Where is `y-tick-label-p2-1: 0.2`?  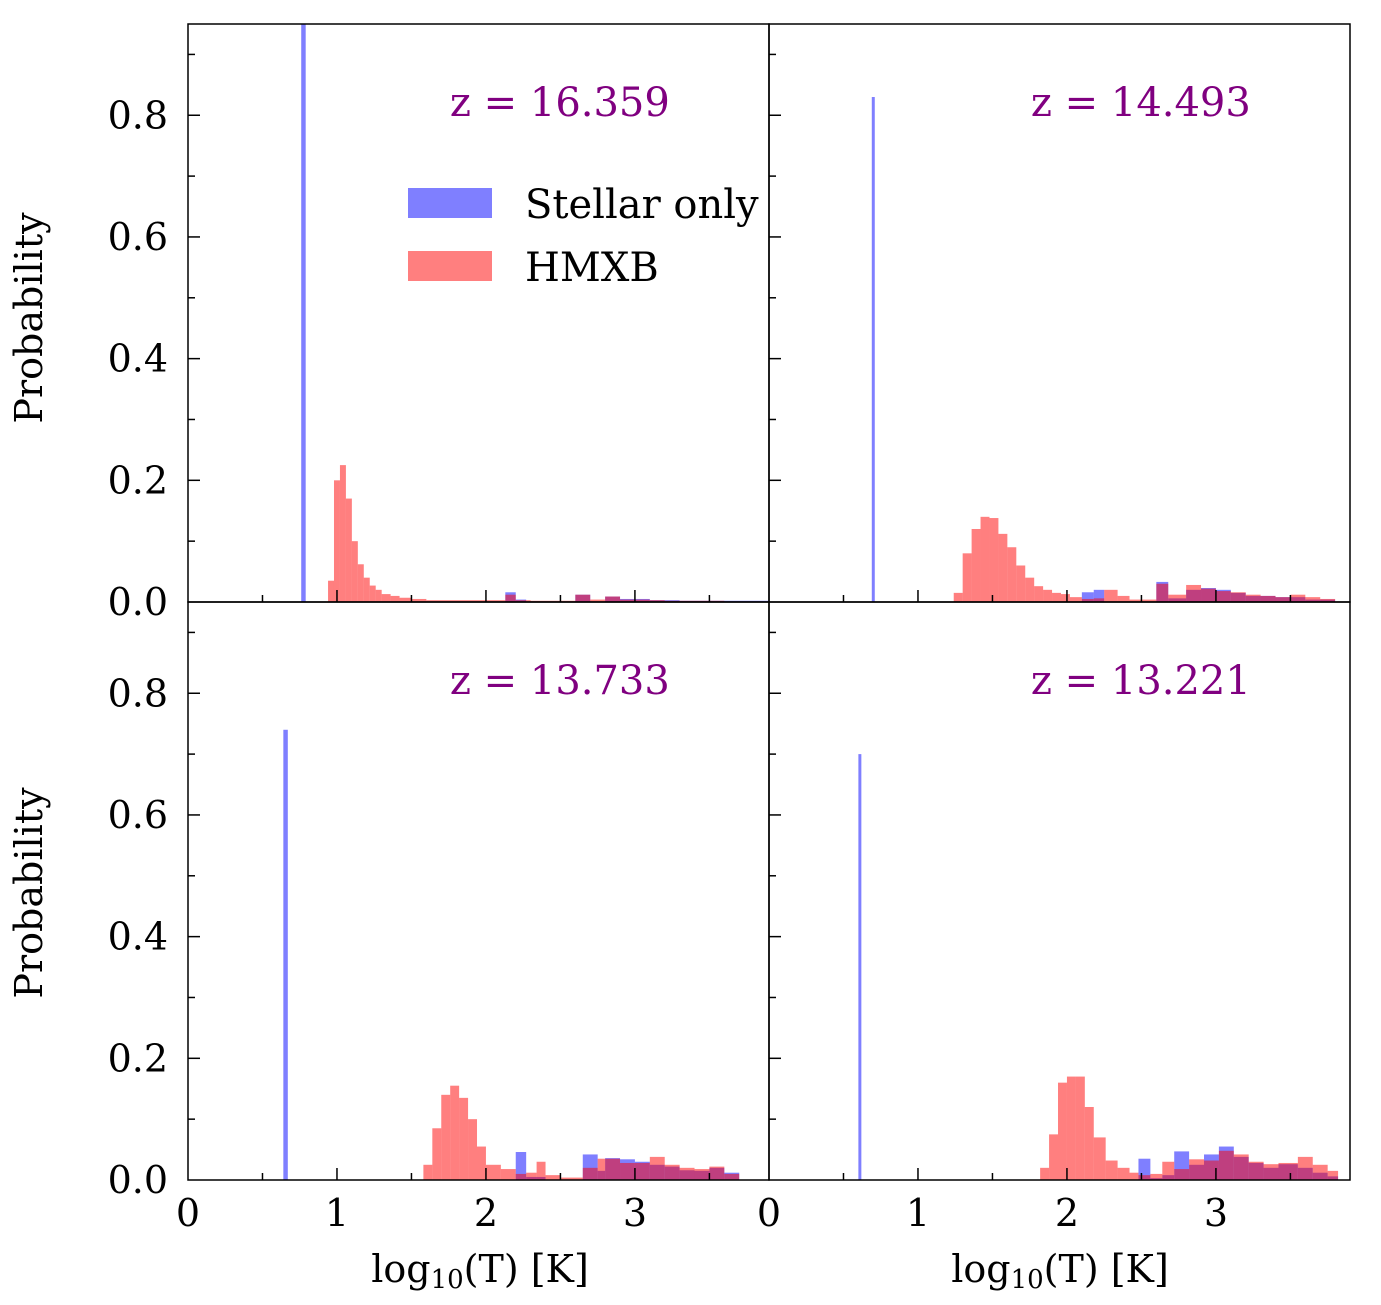
y-tick-label-p2-1: 0.2 is located at coordinates (138, 1058).